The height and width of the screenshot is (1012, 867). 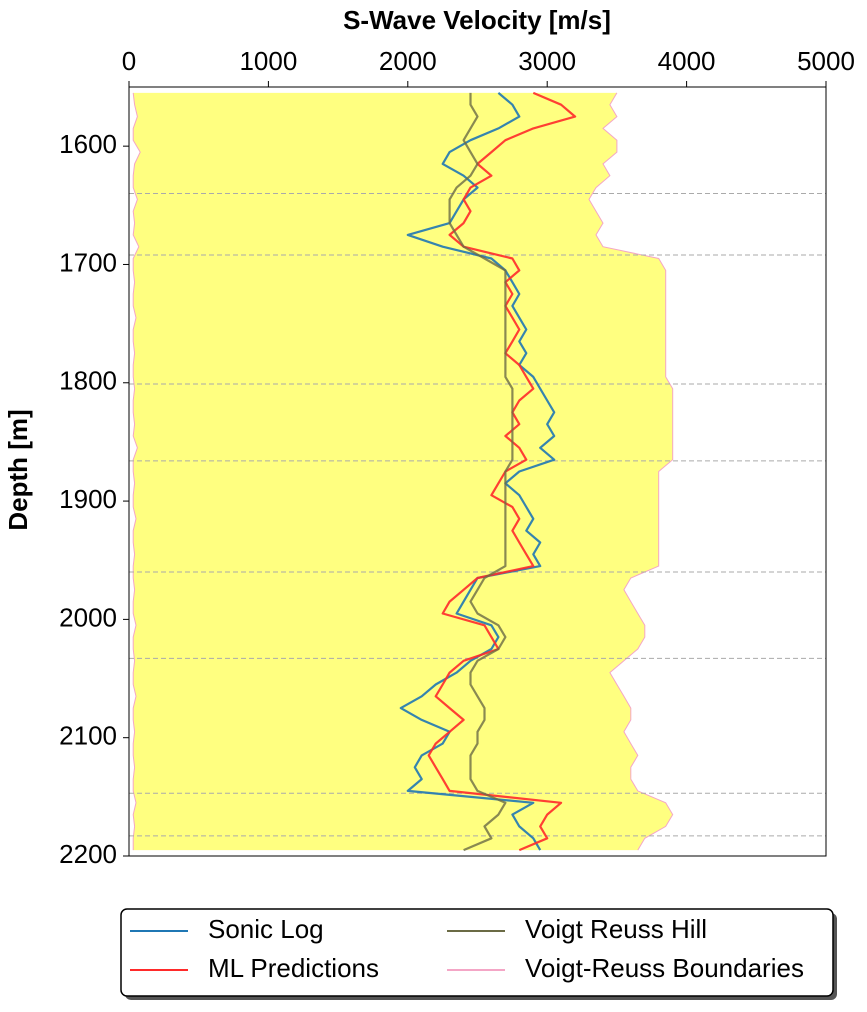 I want to click on x-tick-label: 2000, so click(x=408, y=61).